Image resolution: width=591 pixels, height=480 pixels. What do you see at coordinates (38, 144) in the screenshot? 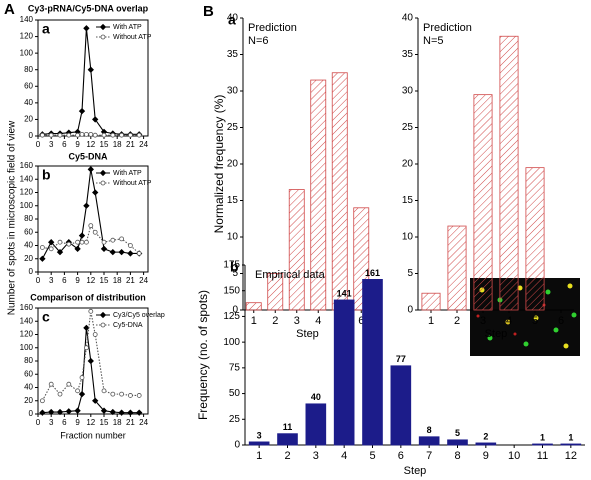
I see `x-tick-label: 0` at bounding box center [38, 144].